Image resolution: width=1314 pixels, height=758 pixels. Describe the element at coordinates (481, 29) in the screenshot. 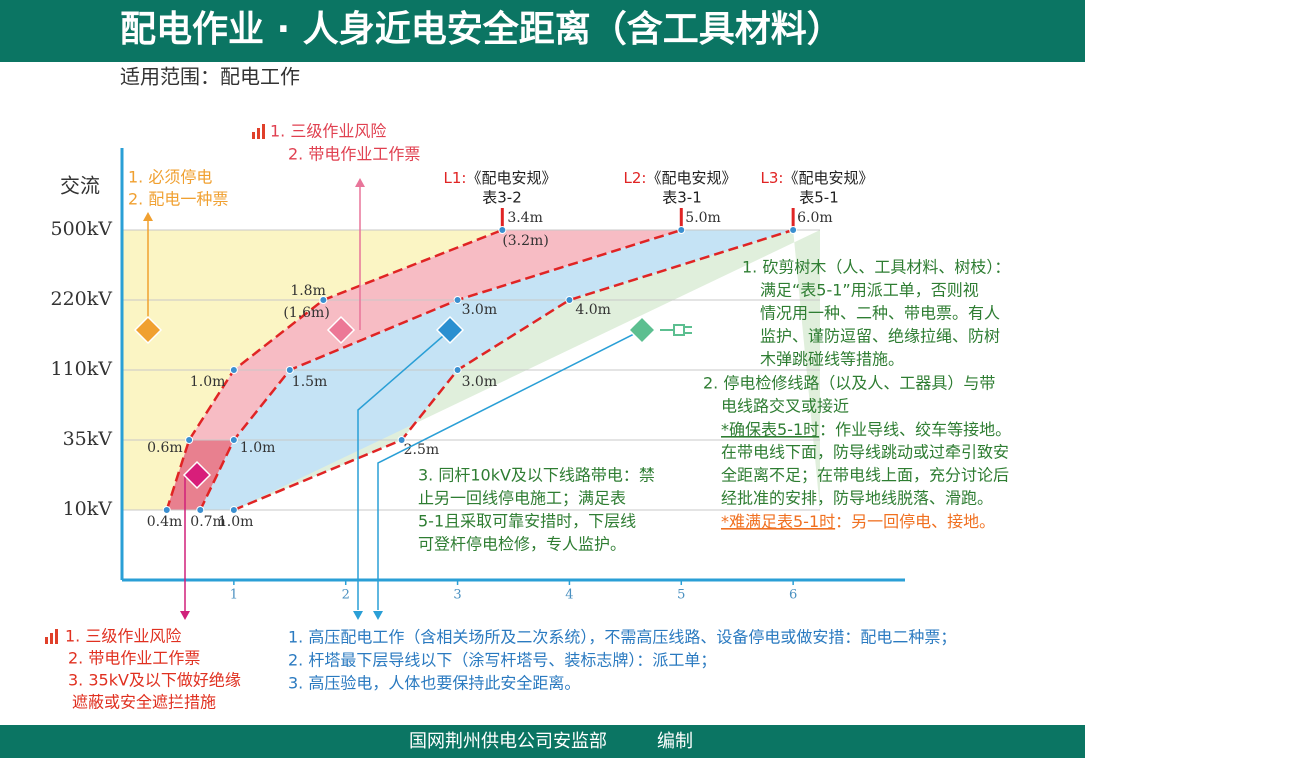

I see `title: 配电作业 · 人身近电安全距离（含工具材料）` at that location.